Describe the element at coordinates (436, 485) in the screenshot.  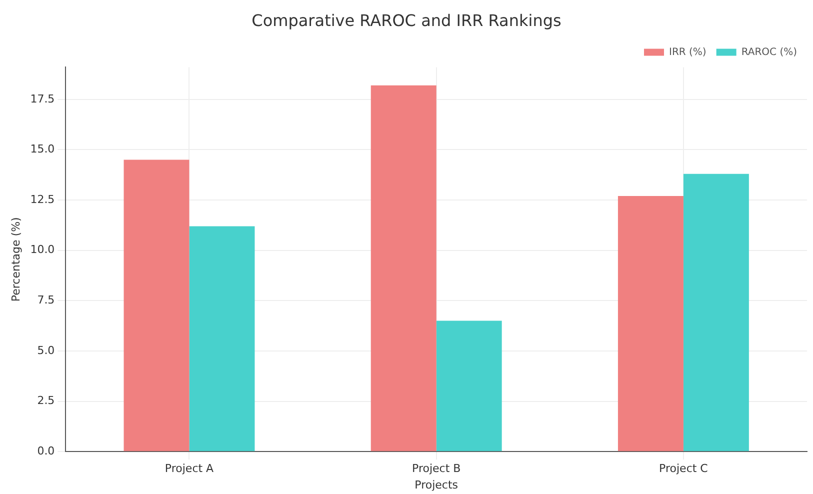
I see `x-axis-title: Projects` at that location.